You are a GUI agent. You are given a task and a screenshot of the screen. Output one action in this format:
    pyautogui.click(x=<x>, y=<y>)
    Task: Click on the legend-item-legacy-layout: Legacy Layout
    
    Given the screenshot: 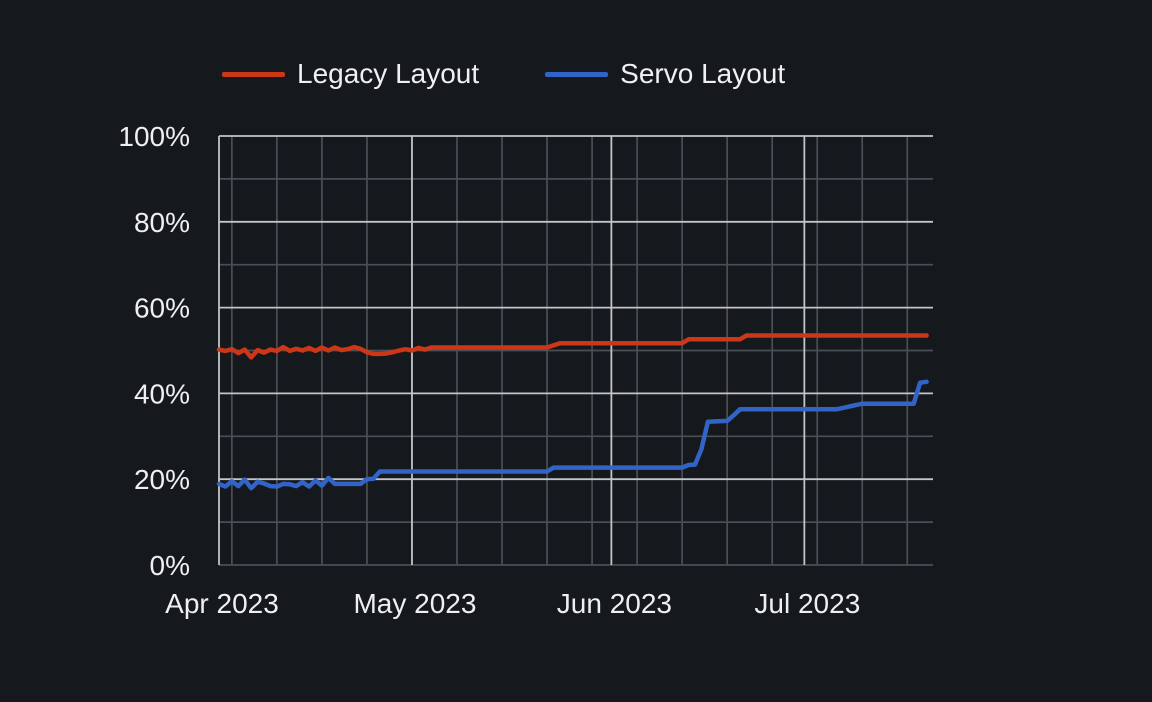 What is the action you would take?
    pyautogui.click(x=350, y=74)
    